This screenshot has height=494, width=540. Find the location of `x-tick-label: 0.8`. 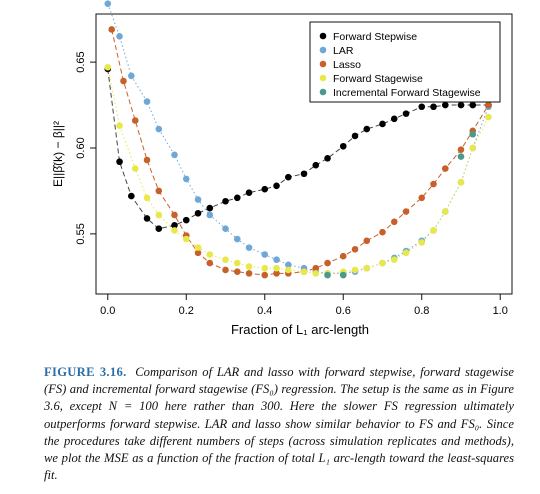

x-tick-label: 0.8 is located at coordinates (421, 311).